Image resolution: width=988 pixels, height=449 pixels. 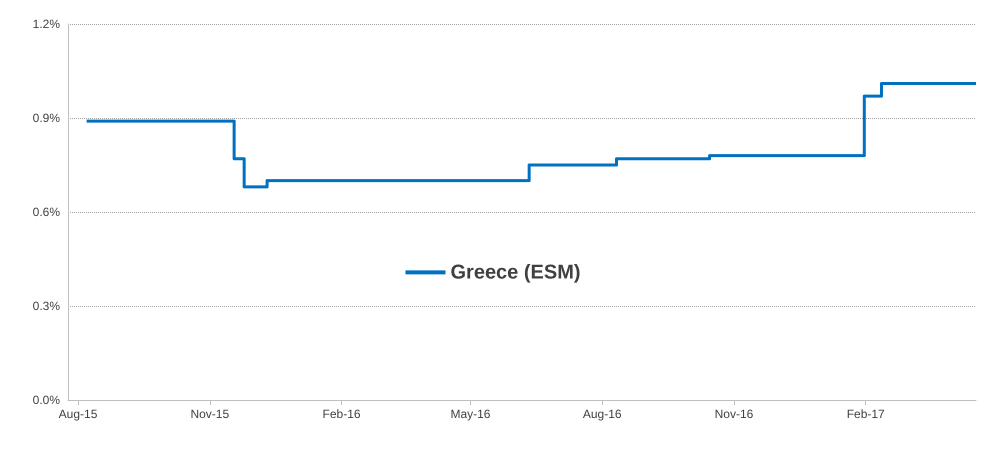 I want to click on x-tick-label: Feb-16, so click(x=341, y=414).